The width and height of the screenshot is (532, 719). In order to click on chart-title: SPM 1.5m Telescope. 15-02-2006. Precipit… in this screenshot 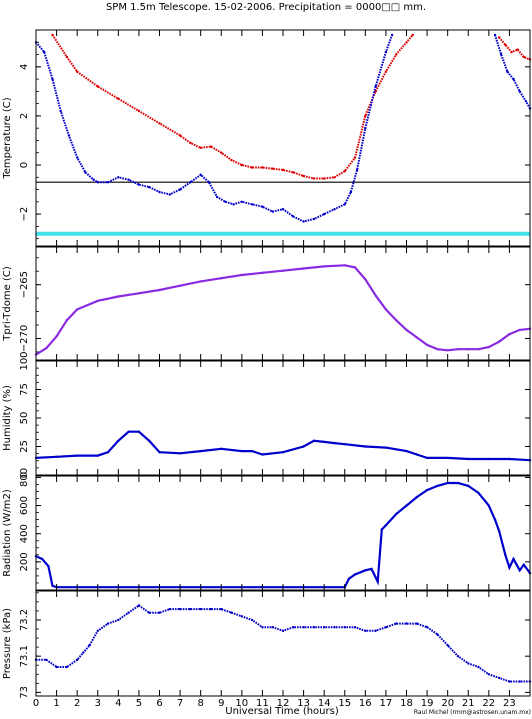, I will do `click(266, 7)`.